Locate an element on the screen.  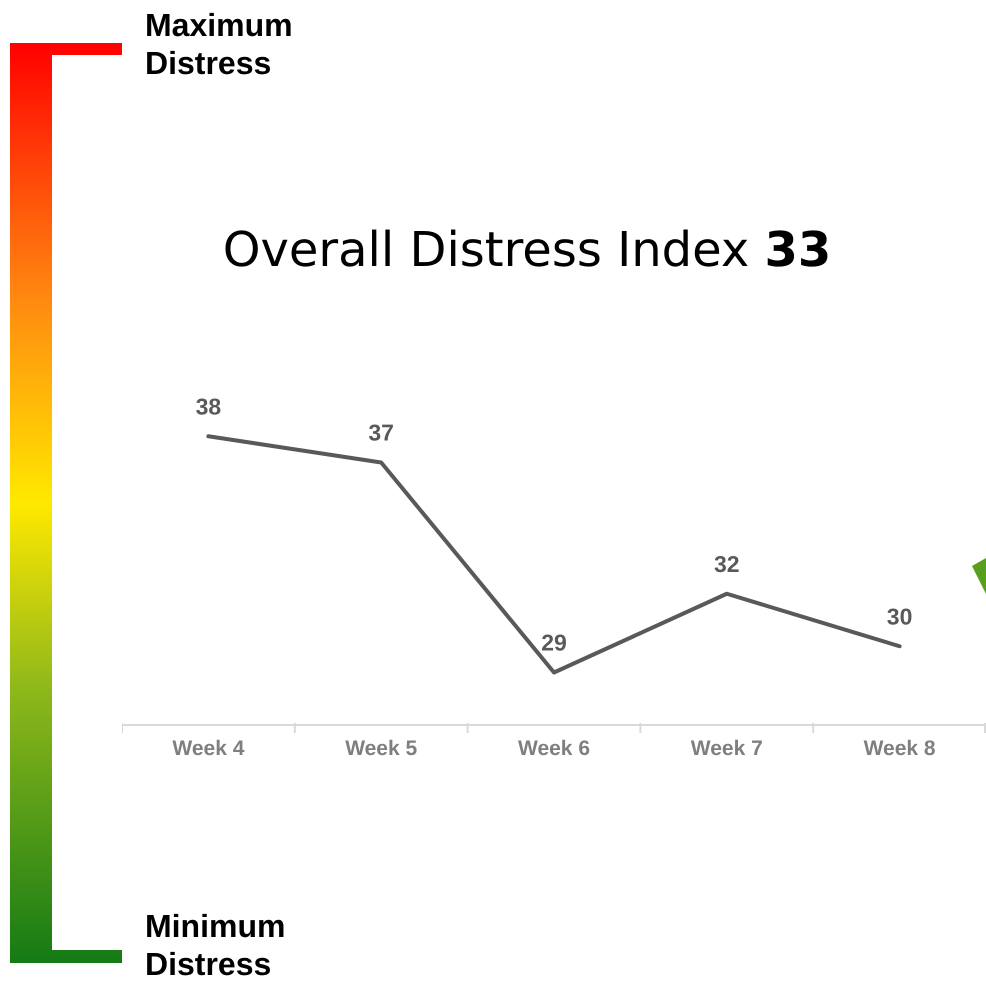
data-label: 32 is located at coordinates (727, 563).